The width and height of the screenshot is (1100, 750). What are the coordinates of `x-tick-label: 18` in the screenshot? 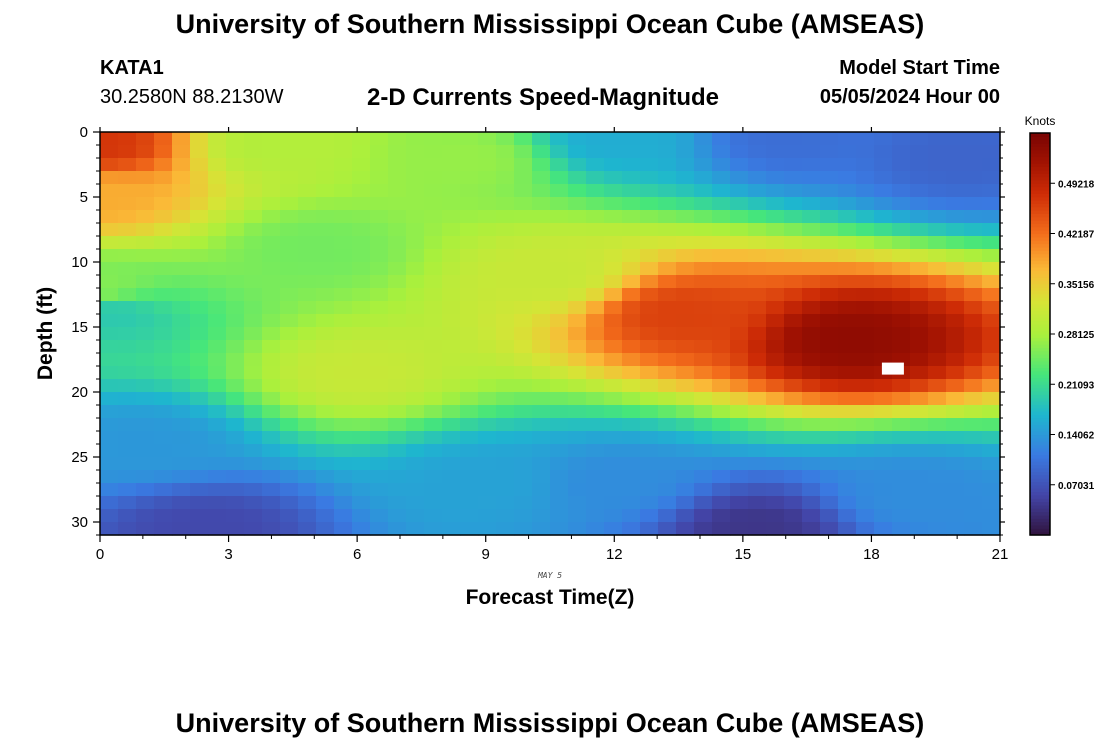 It's located at (871, 554).